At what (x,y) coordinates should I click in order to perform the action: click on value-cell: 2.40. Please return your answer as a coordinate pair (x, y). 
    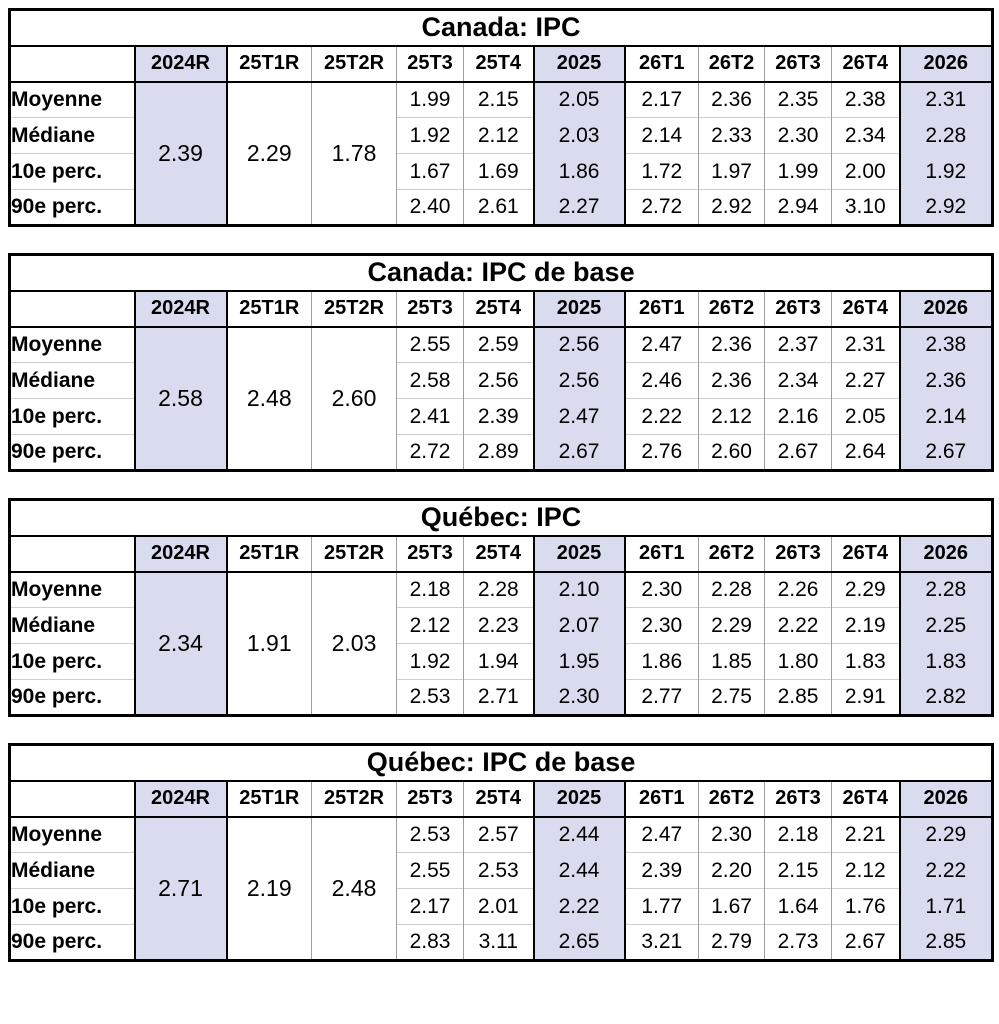
    Looking at the image, I should click on (430, 207).